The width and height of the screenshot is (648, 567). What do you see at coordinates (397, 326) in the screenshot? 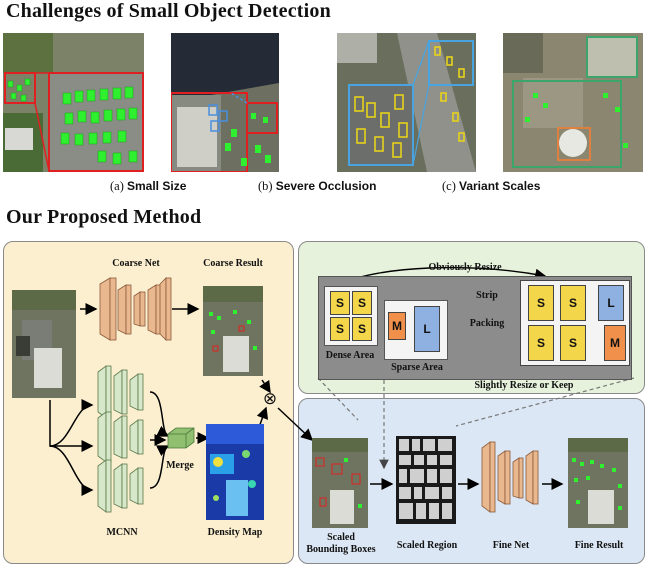
I see `sparse-m-box: M` at bounding box center [397, 326].